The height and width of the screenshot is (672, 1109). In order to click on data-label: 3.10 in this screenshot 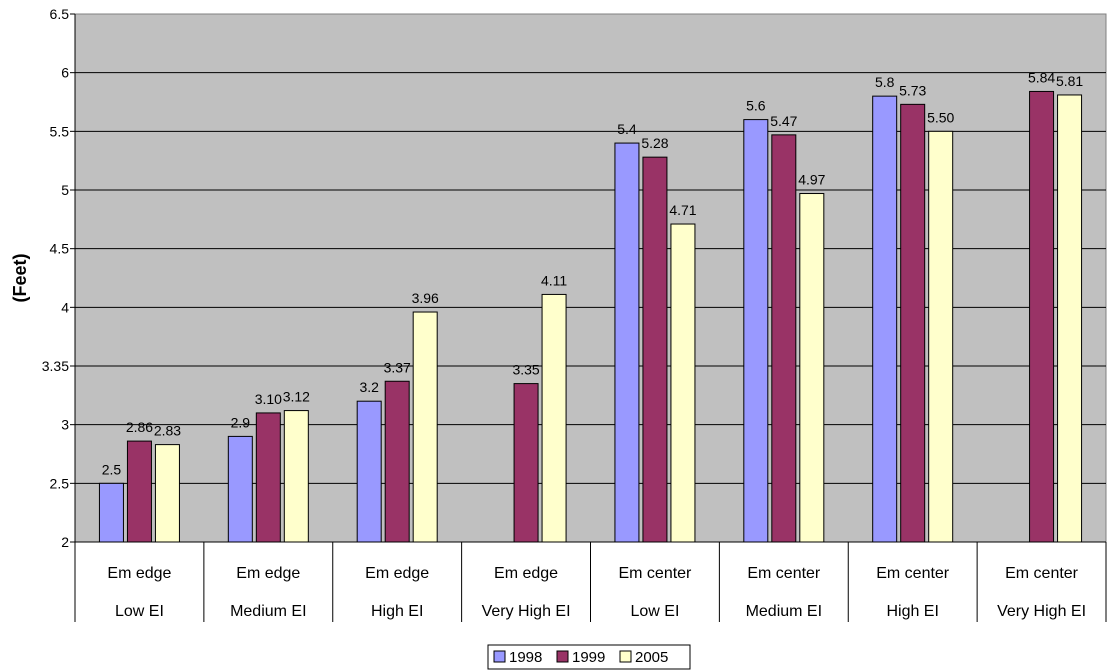, I will do `click(268, 399)`.